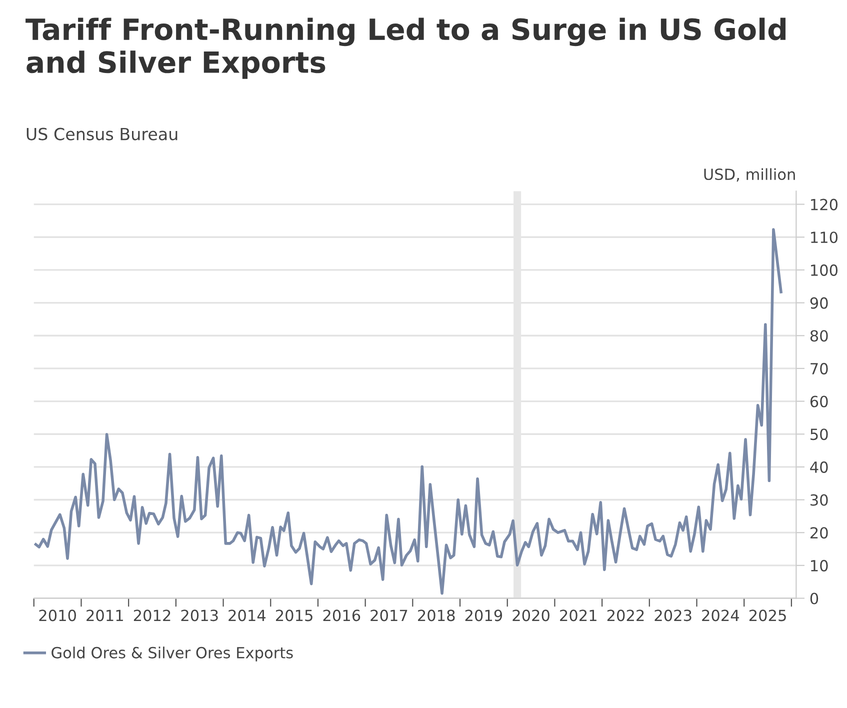 The image size is (847, 708). I want to click on y-tick-label: 50, so click(819, 434).